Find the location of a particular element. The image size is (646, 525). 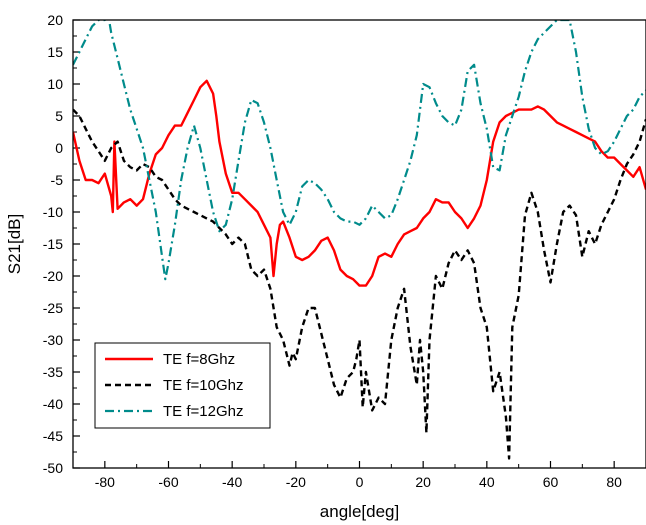

y-tick-label: -10 is located at coordinates (53, 212).